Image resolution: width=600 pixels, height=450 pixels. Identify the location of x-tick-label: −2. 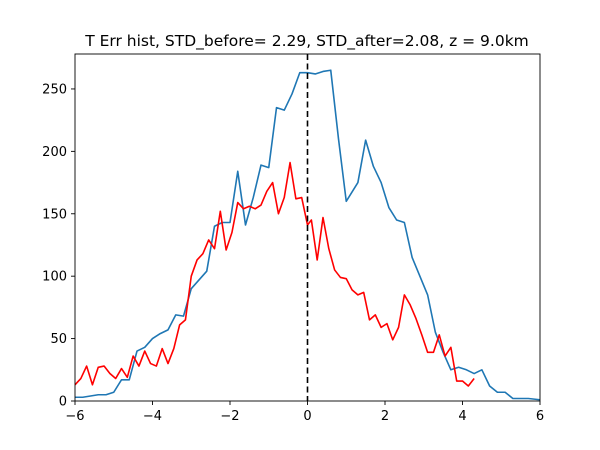
(229, 416).